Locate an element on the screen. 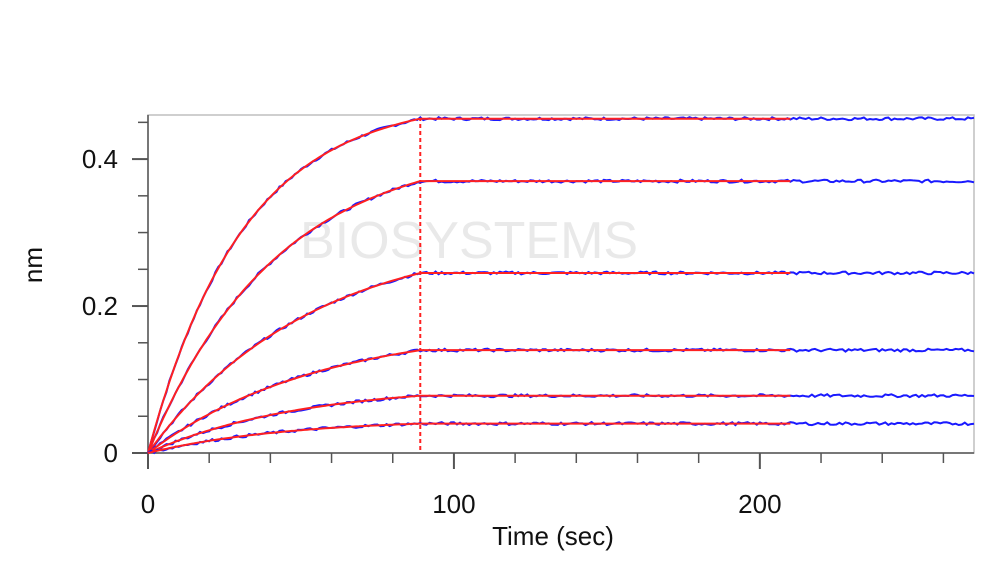  x-tick-labels: 0 100 200 is located at coordinates (461, 504).